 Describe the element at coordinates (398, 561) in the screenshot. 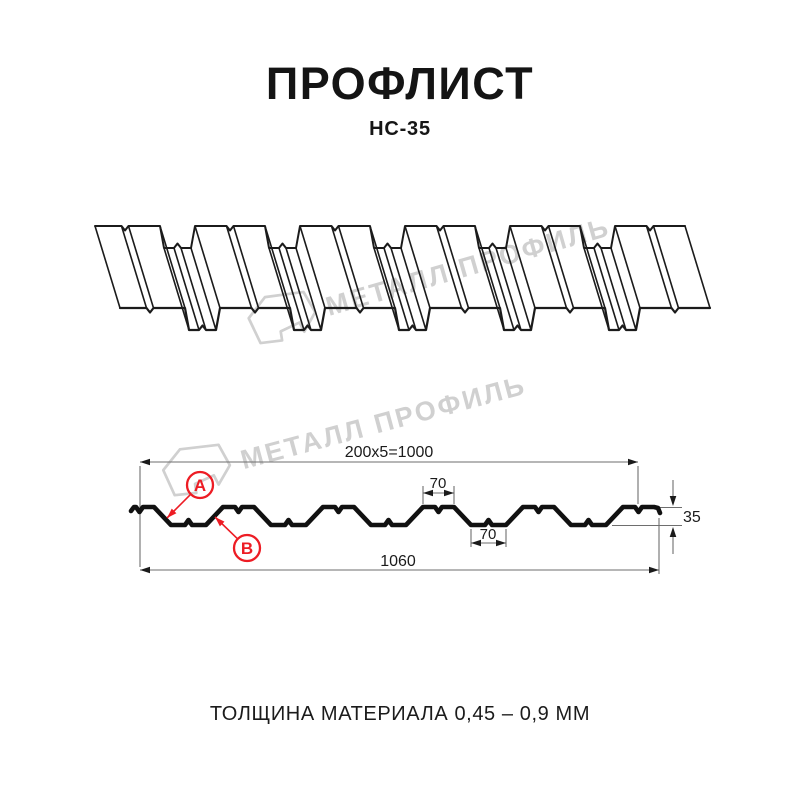

I see `svg-text: 1060` at that location.